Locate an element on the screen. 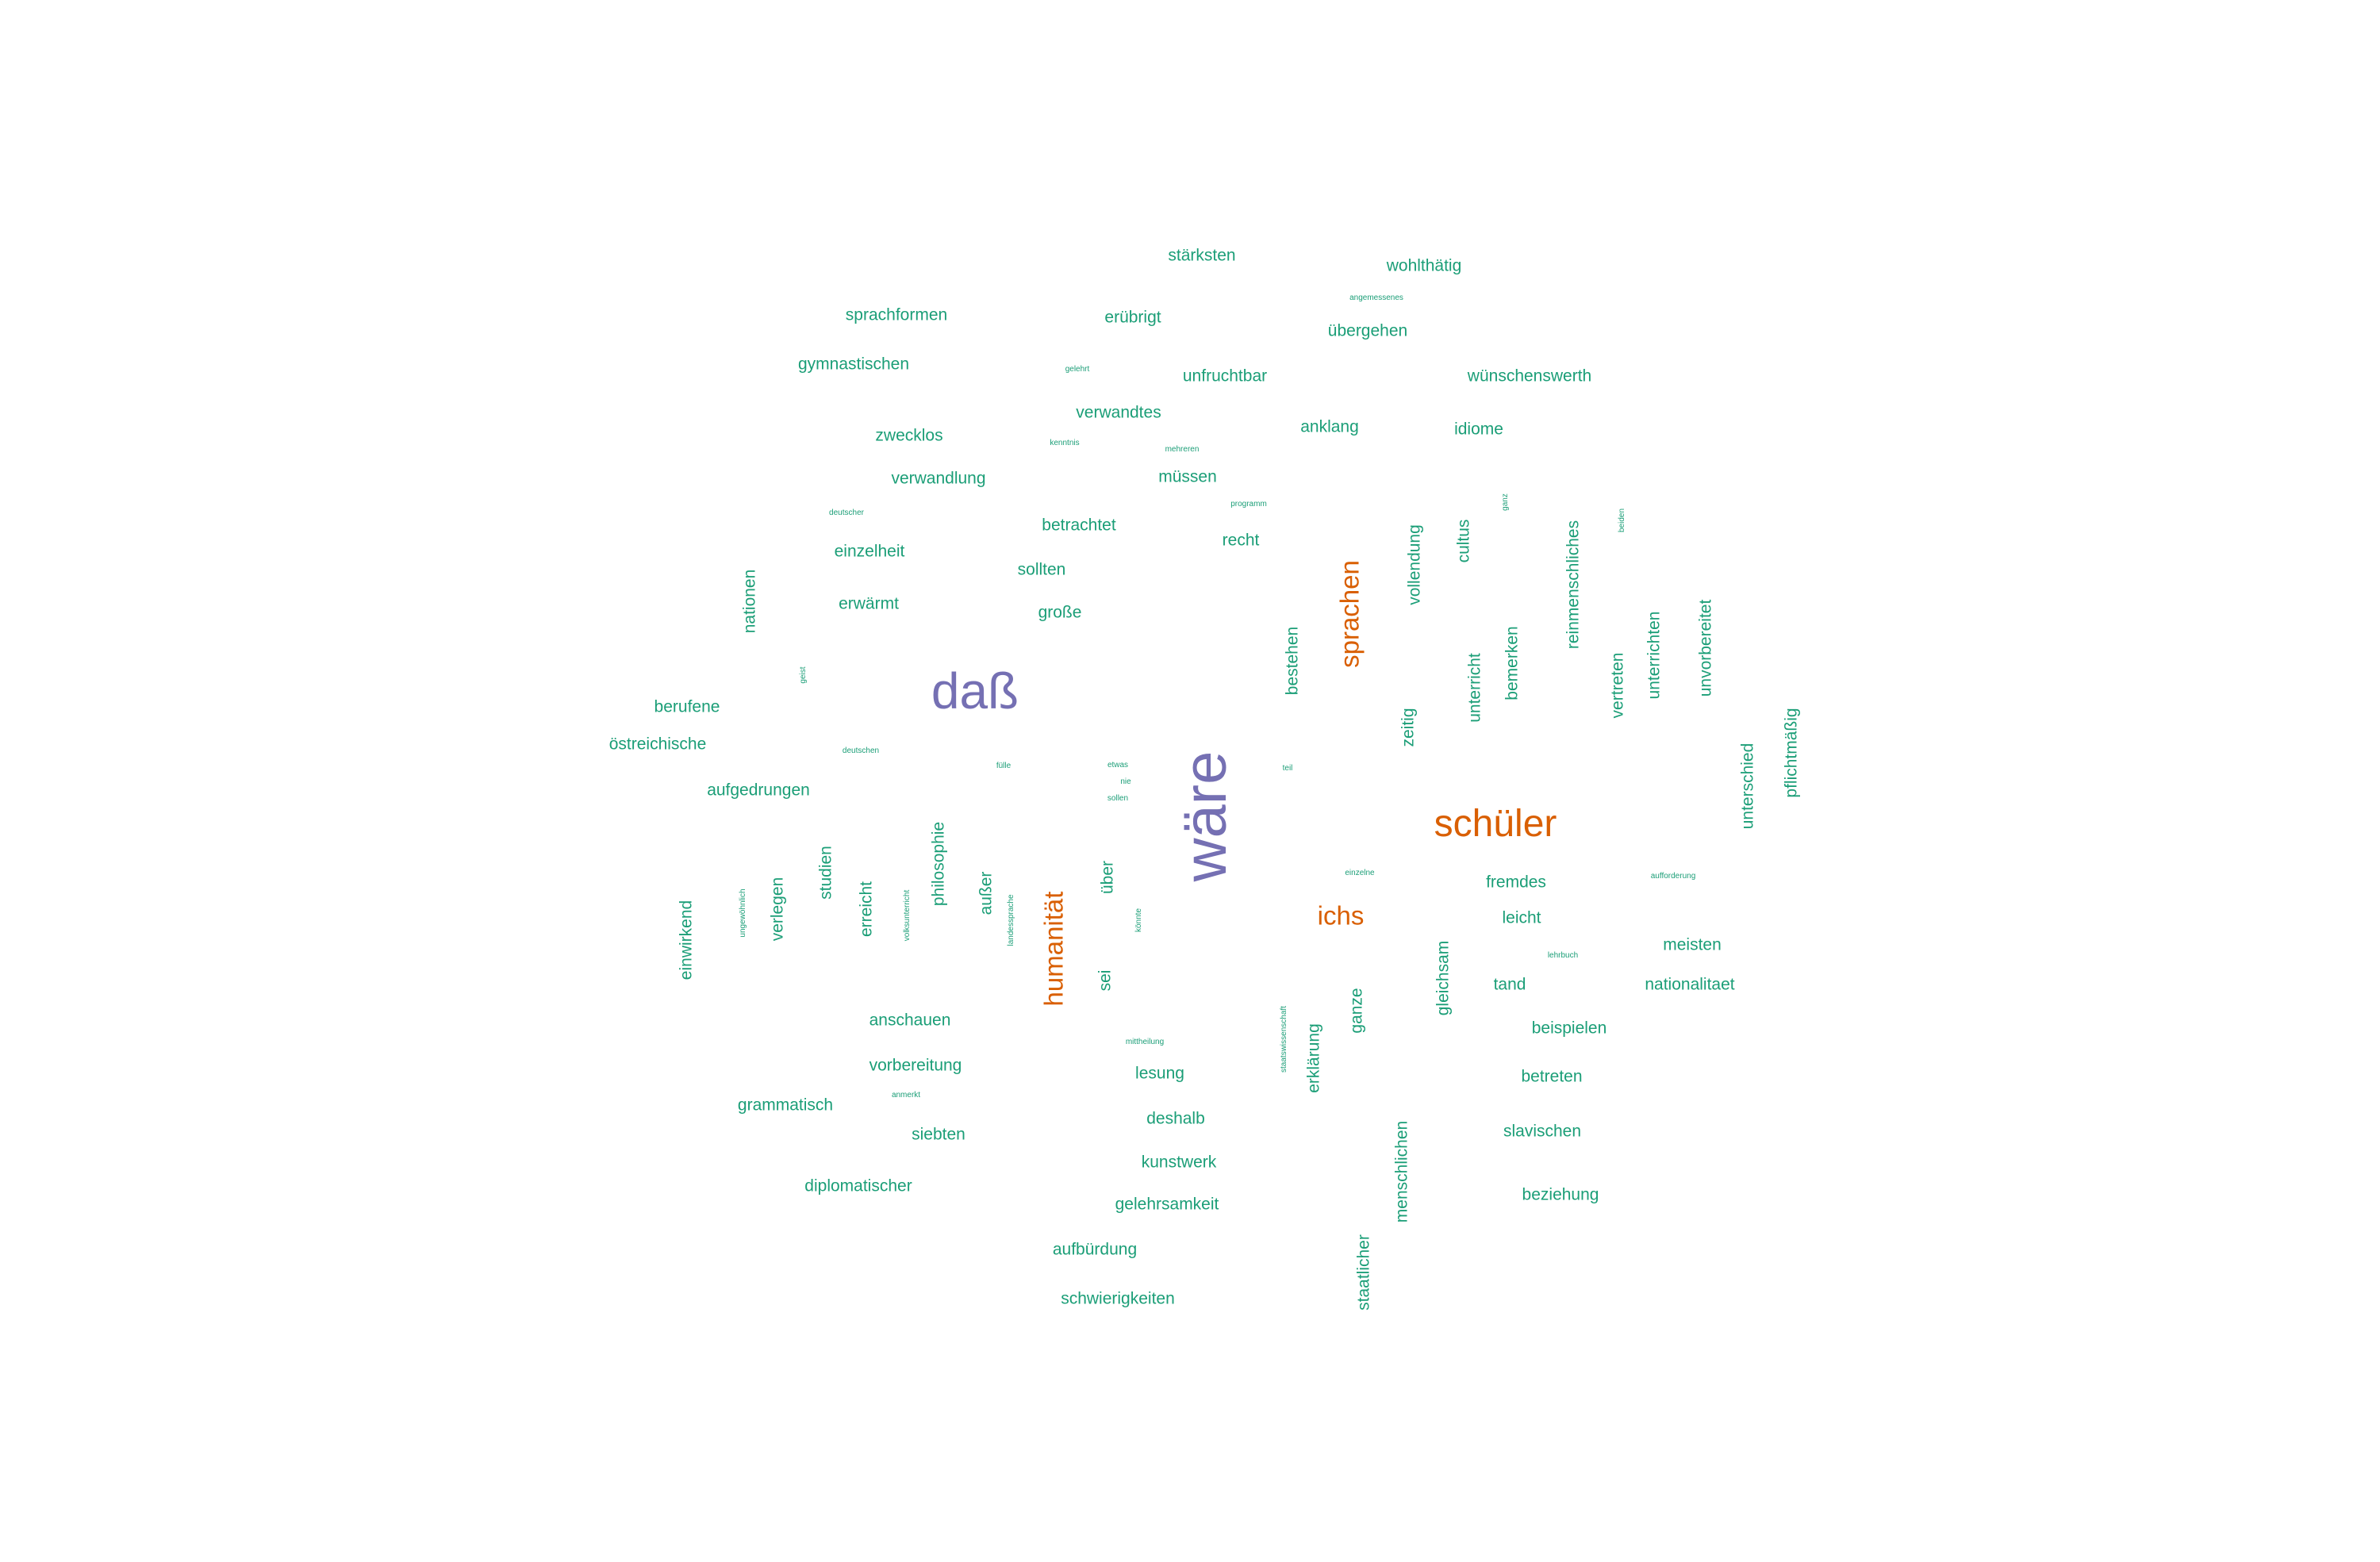 This screenshot has height=1562, width=2380. cloud-word: sei is located at coordinates (1105, 981).